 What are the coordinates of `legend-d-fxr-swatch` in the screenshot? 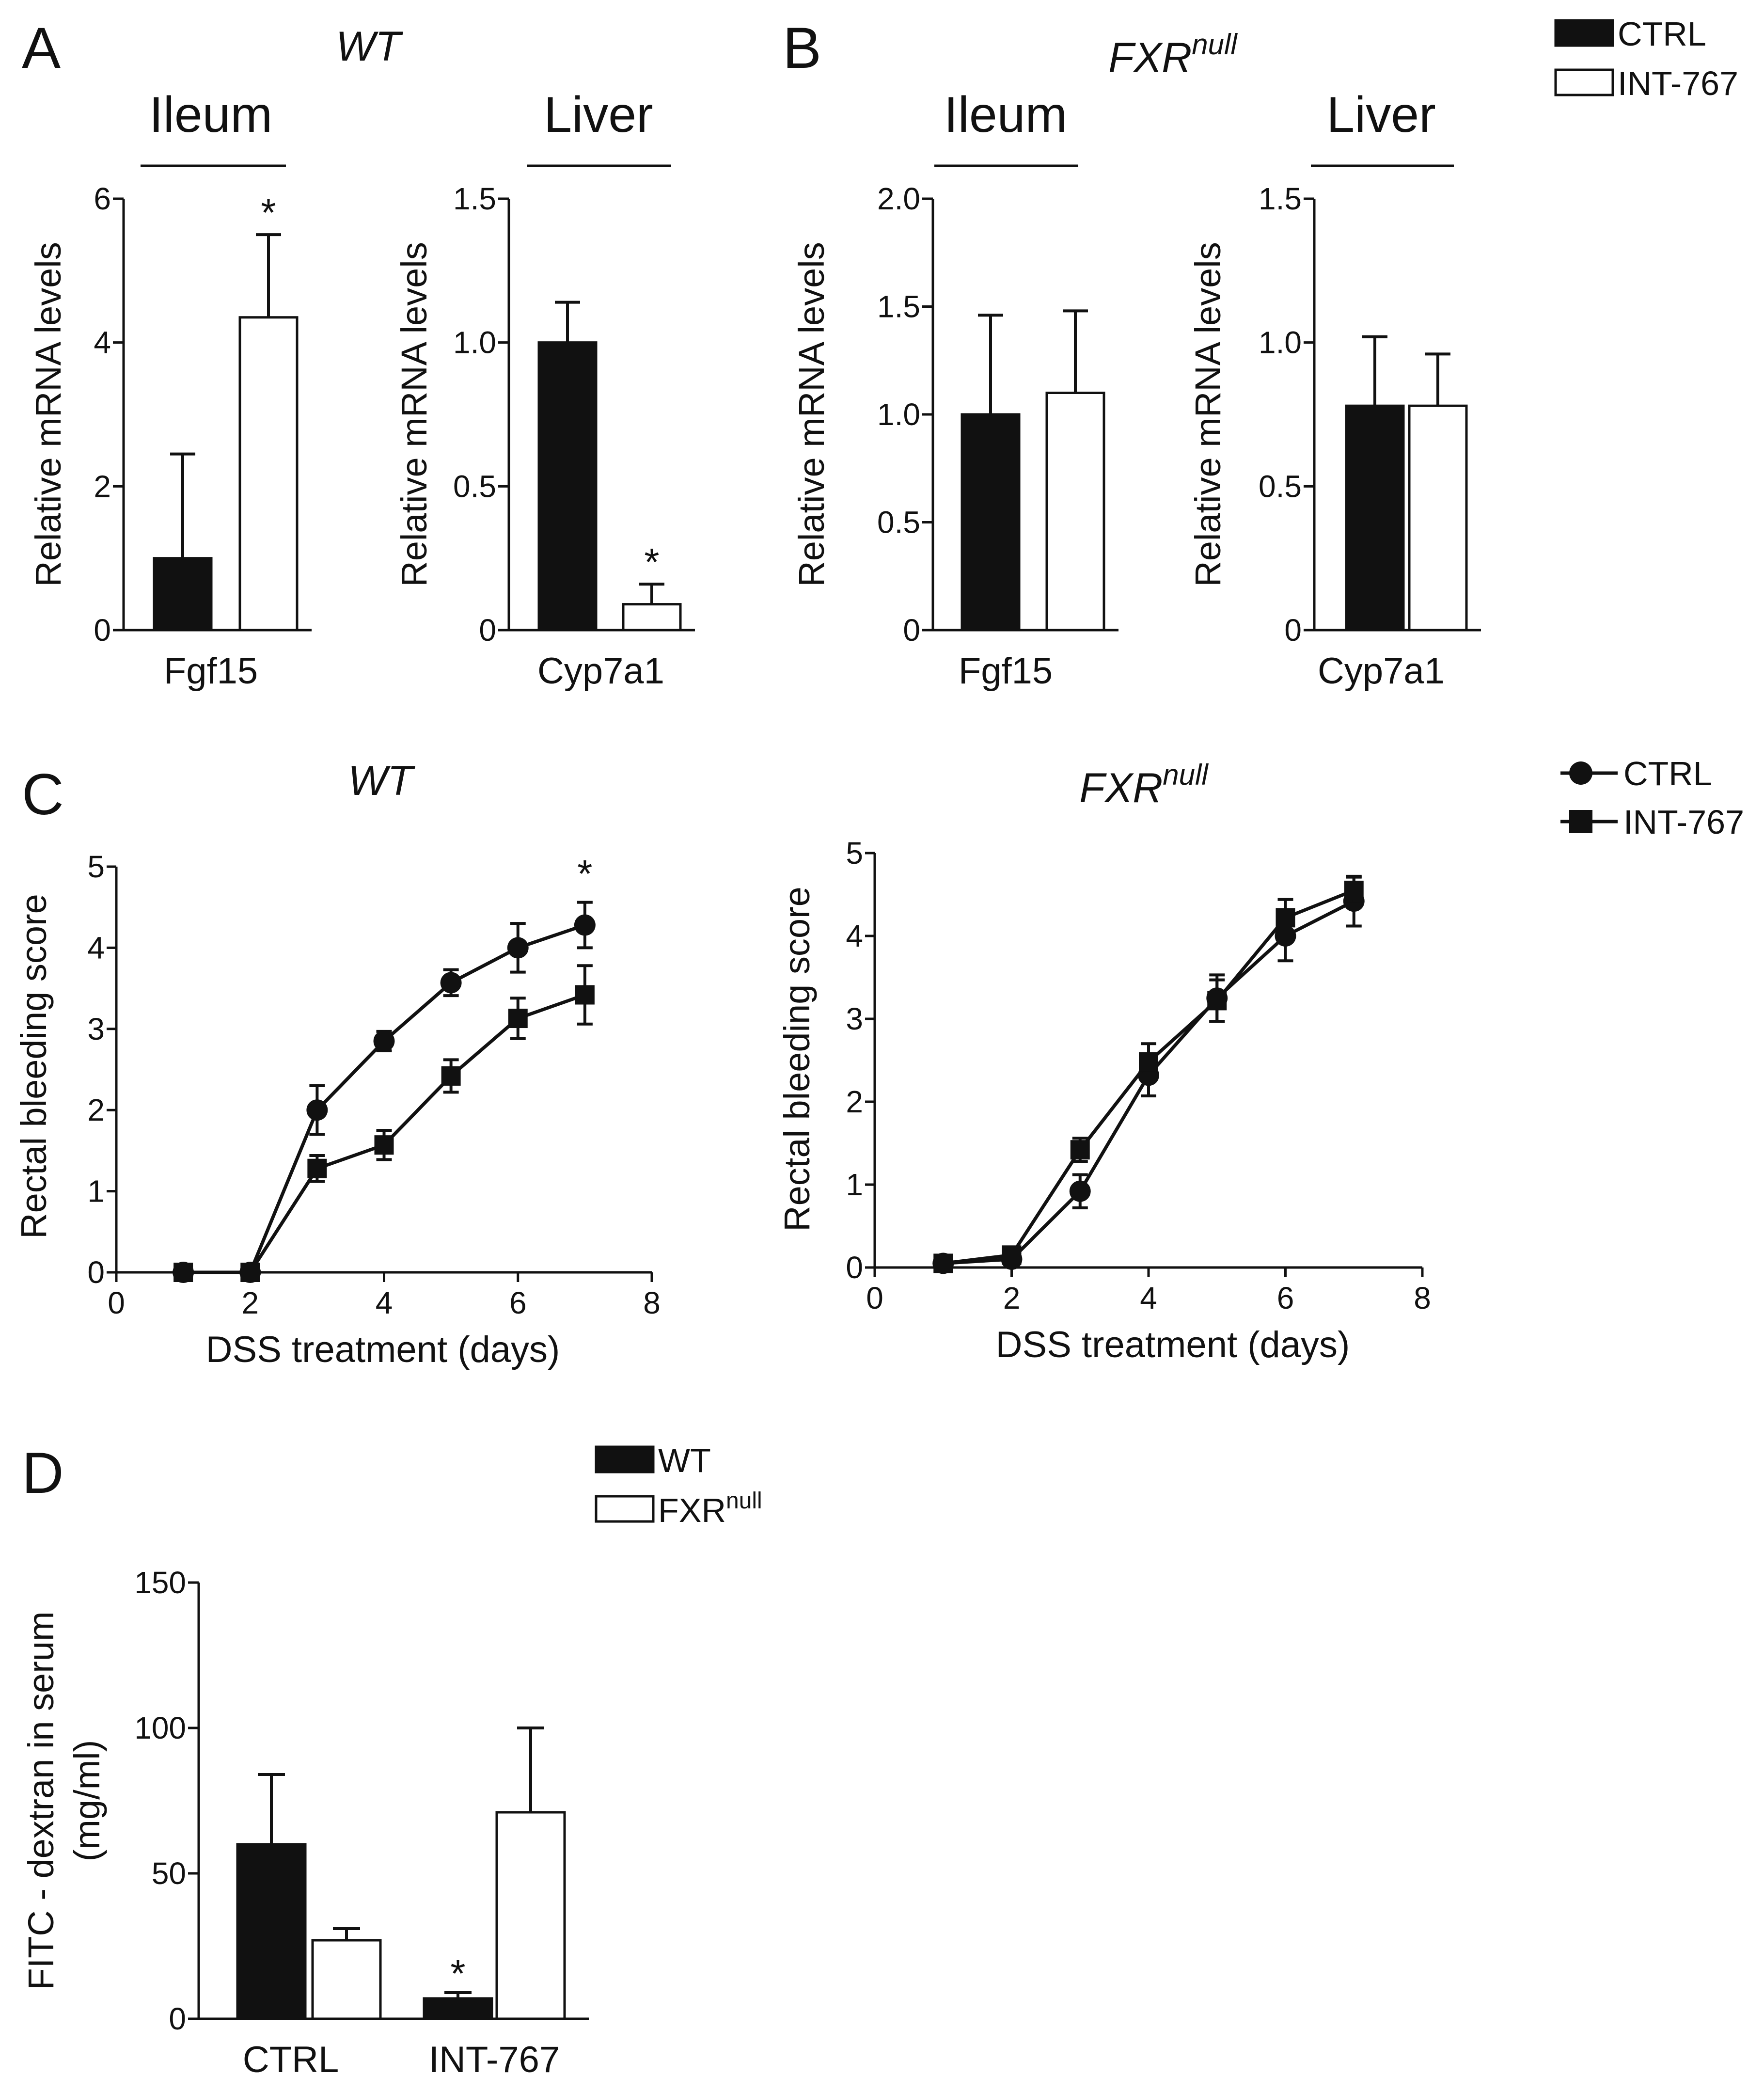 It's located at (625, 1509).